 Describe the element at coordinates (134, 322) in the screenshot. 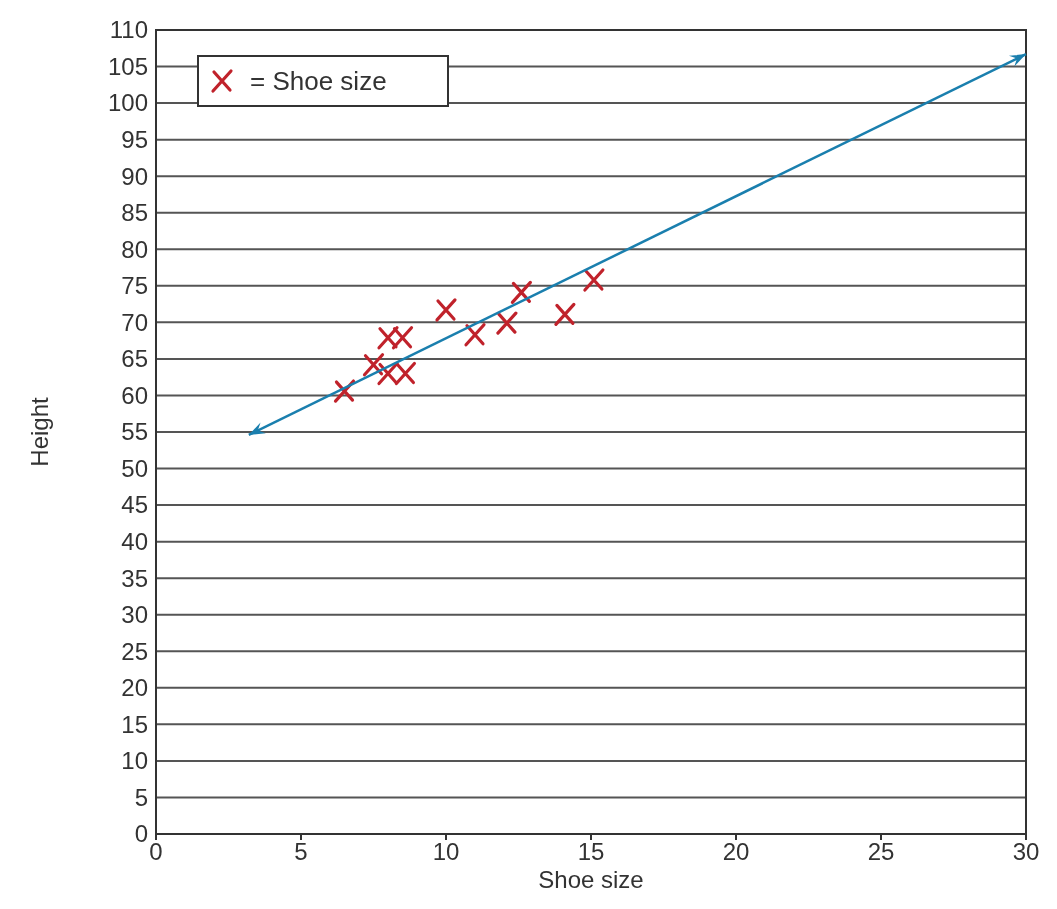

I see `y-tick-label: 70` at that location.